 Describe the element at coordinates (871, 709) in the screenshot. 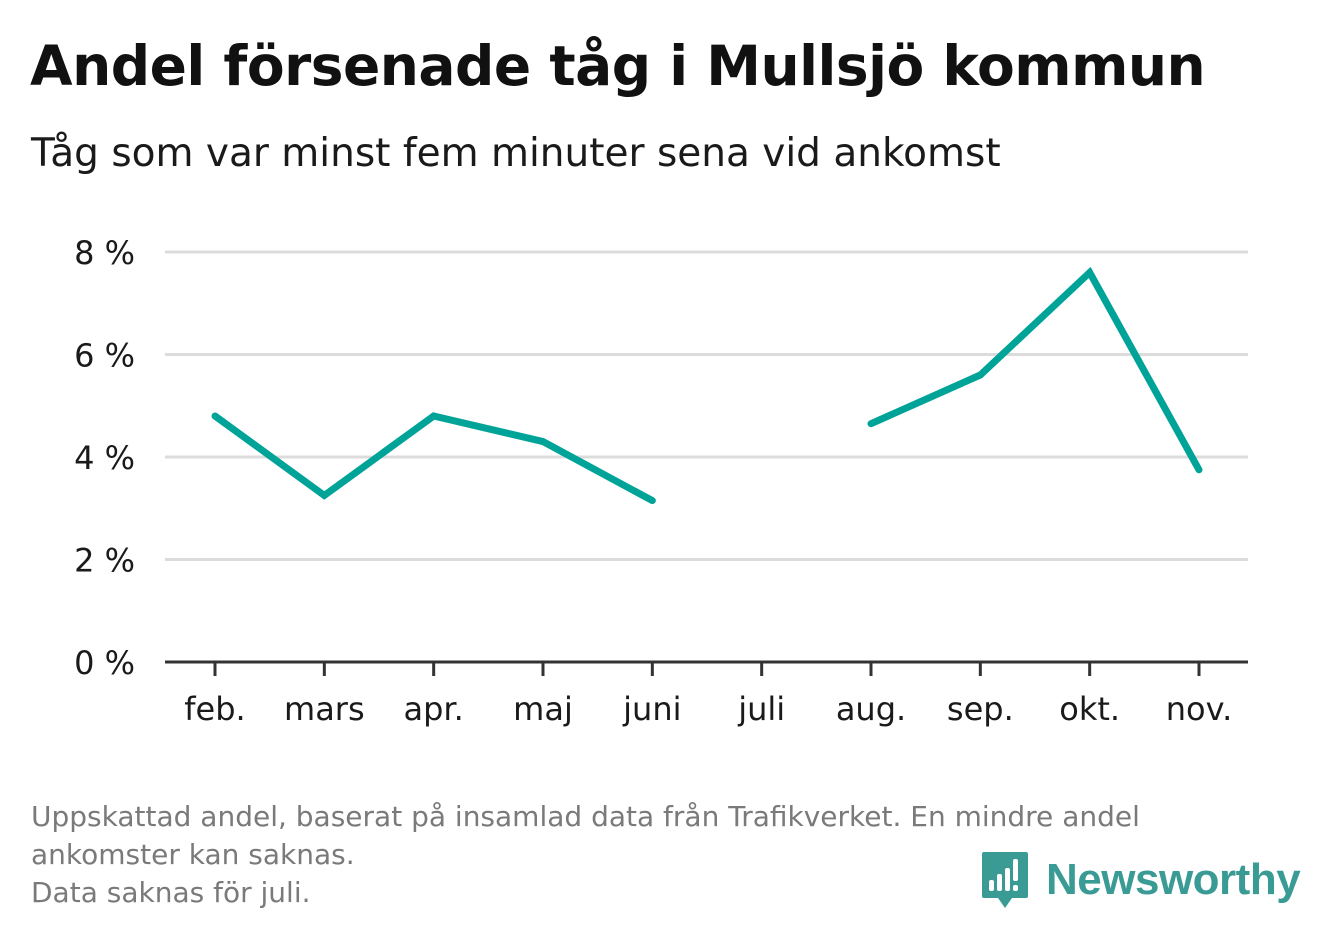

I see `x-tick-label: aug.` at that location.